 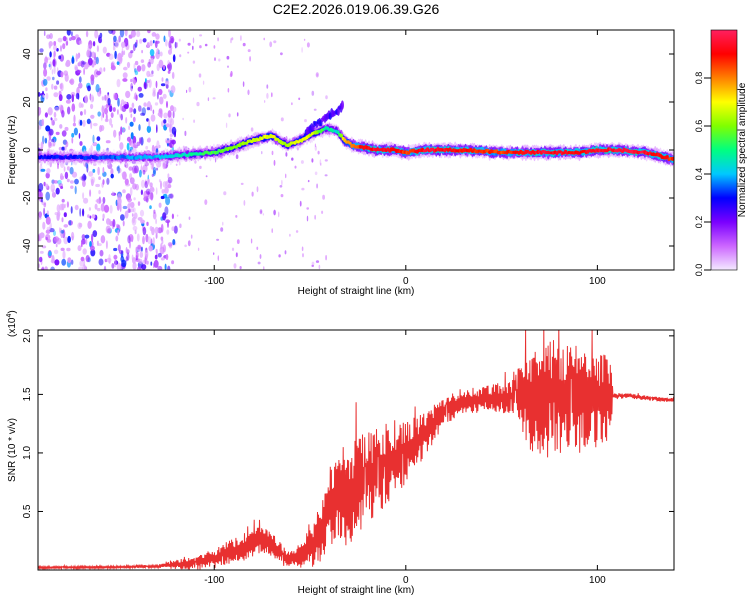 What do you see at coordinates (214, 580) in the screenshot?
I see `x-tick-label: -100` at bounding box center [214, 580].